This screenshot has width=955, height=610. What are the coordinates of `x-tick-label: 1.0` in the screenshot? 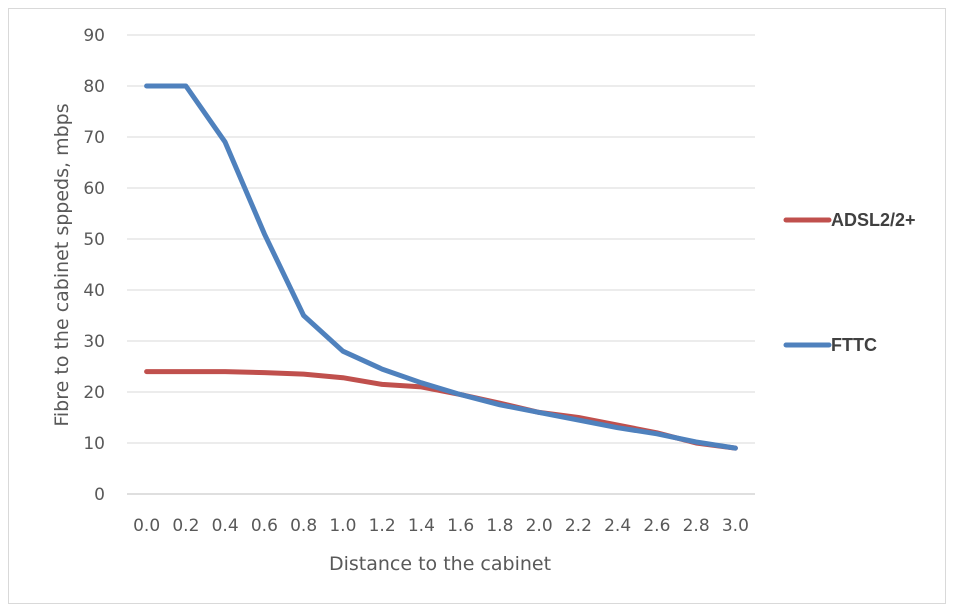 It's located at (342, 526).